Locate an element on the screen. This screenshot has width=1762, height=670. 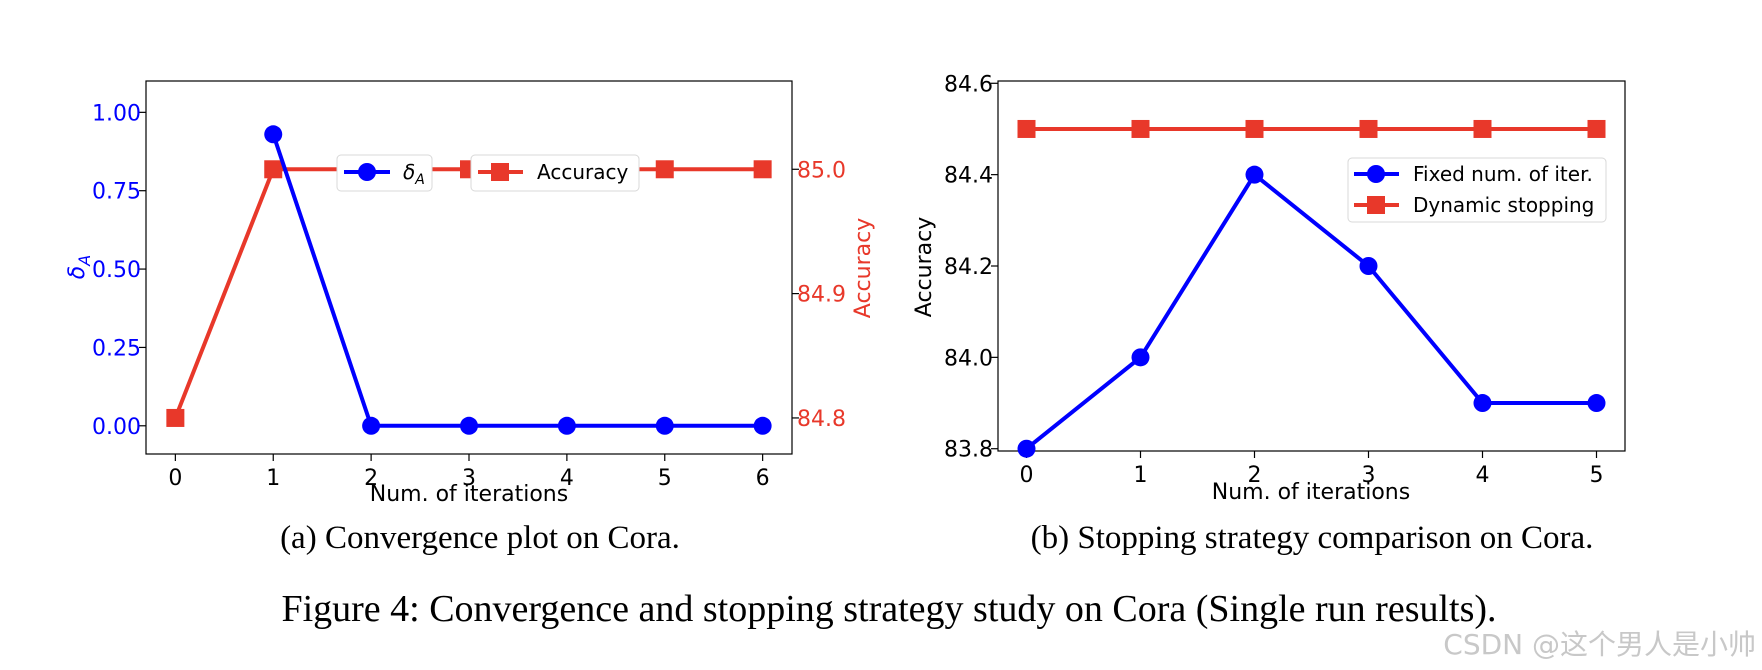
panel-a-accuracy-line is located at coordinates (468, 293).